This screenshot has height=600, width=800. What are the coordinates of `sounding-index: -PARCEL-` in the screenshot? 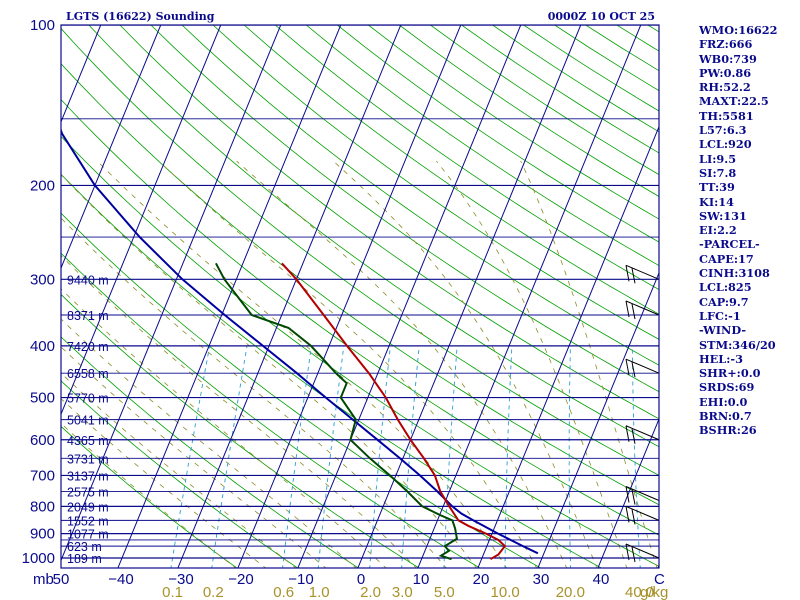 It's located at (729, 244).